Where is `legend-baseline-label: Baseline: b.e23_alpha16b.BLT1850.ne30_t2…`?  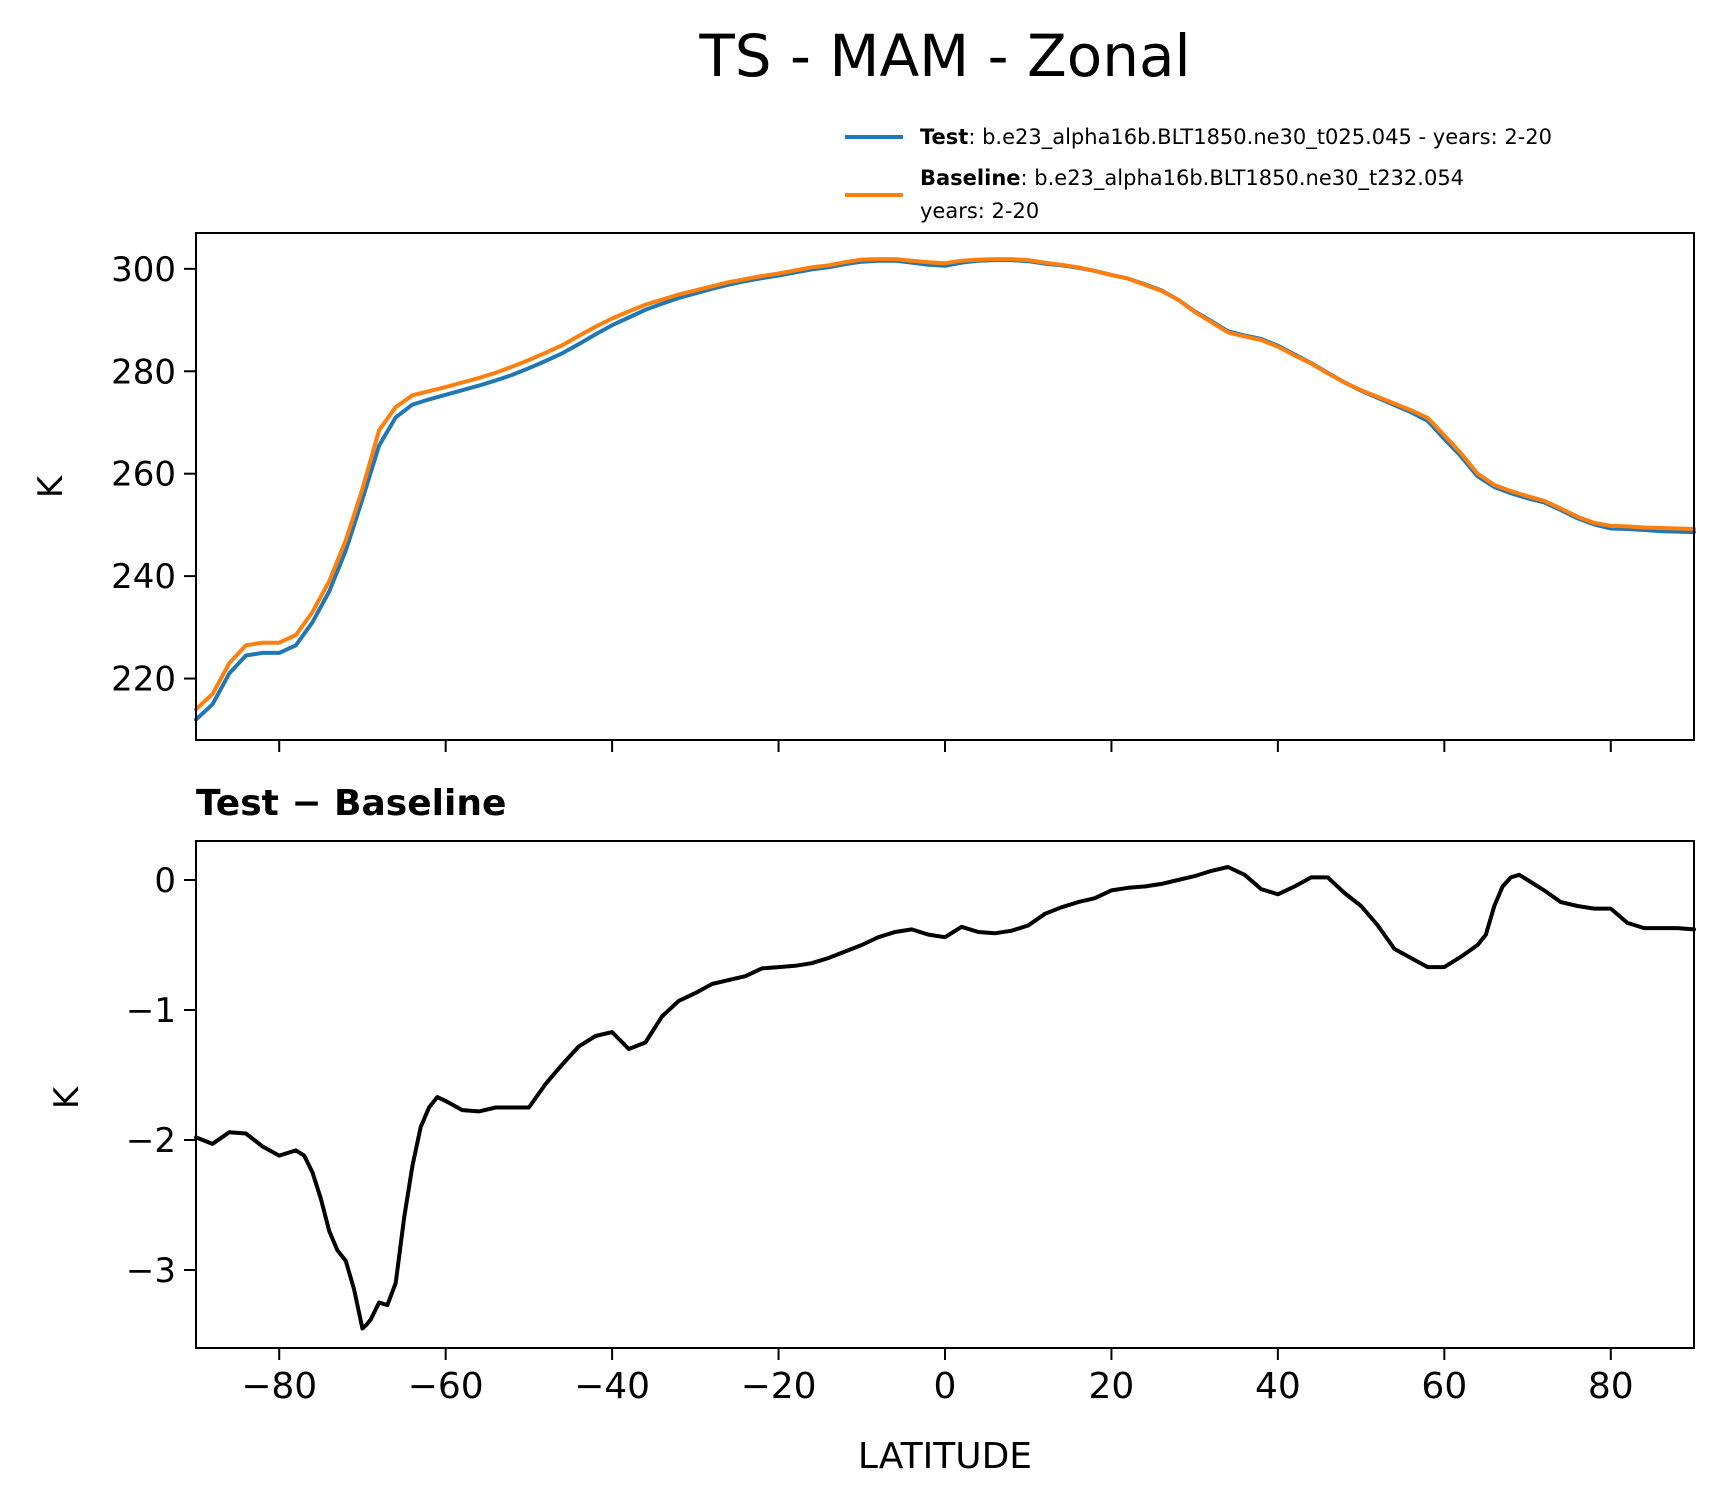 legend-baseline-label: Baseline: b.e23_alpha16b.BLT1850.ne30_t2… is located at coordinates (1192, 178).